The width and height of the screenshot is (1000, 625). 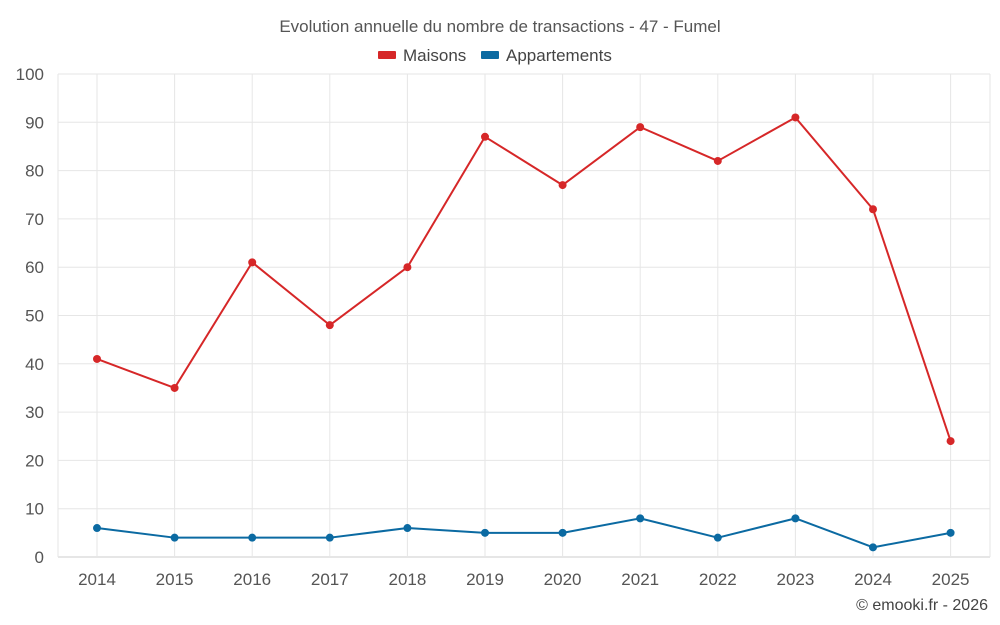 What do you see at coordinates (387, 55) in the screenshot?
I see `legend-swatch-maisons` at bounding box center [387, 55].